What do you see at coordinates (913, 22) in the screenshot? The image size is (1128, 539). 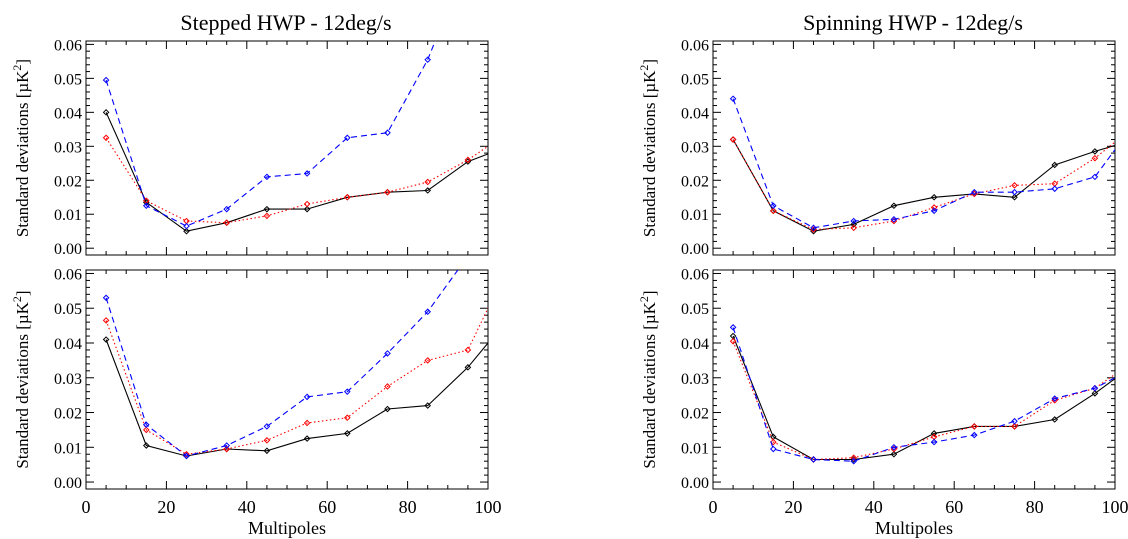 I see `right-column-title: Spinning HWP - 12deg/s` at bounding box center [913, 22].